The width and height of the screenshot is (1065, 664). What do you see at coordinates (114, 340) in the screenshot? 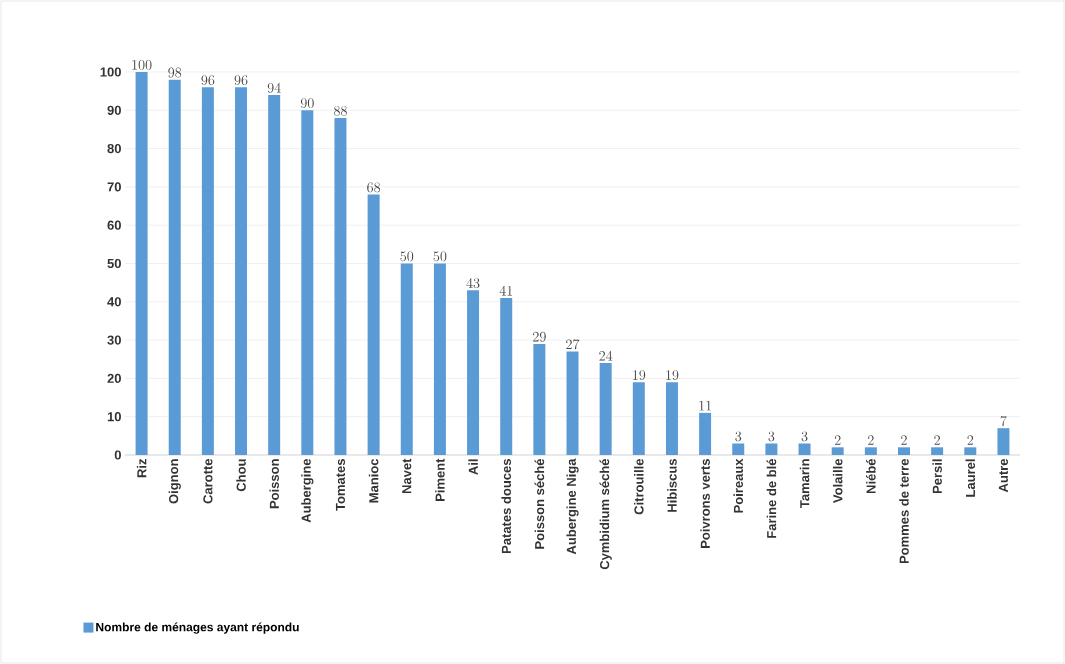
I see `y-tick-label: 30` at bounding box center [114, 340].